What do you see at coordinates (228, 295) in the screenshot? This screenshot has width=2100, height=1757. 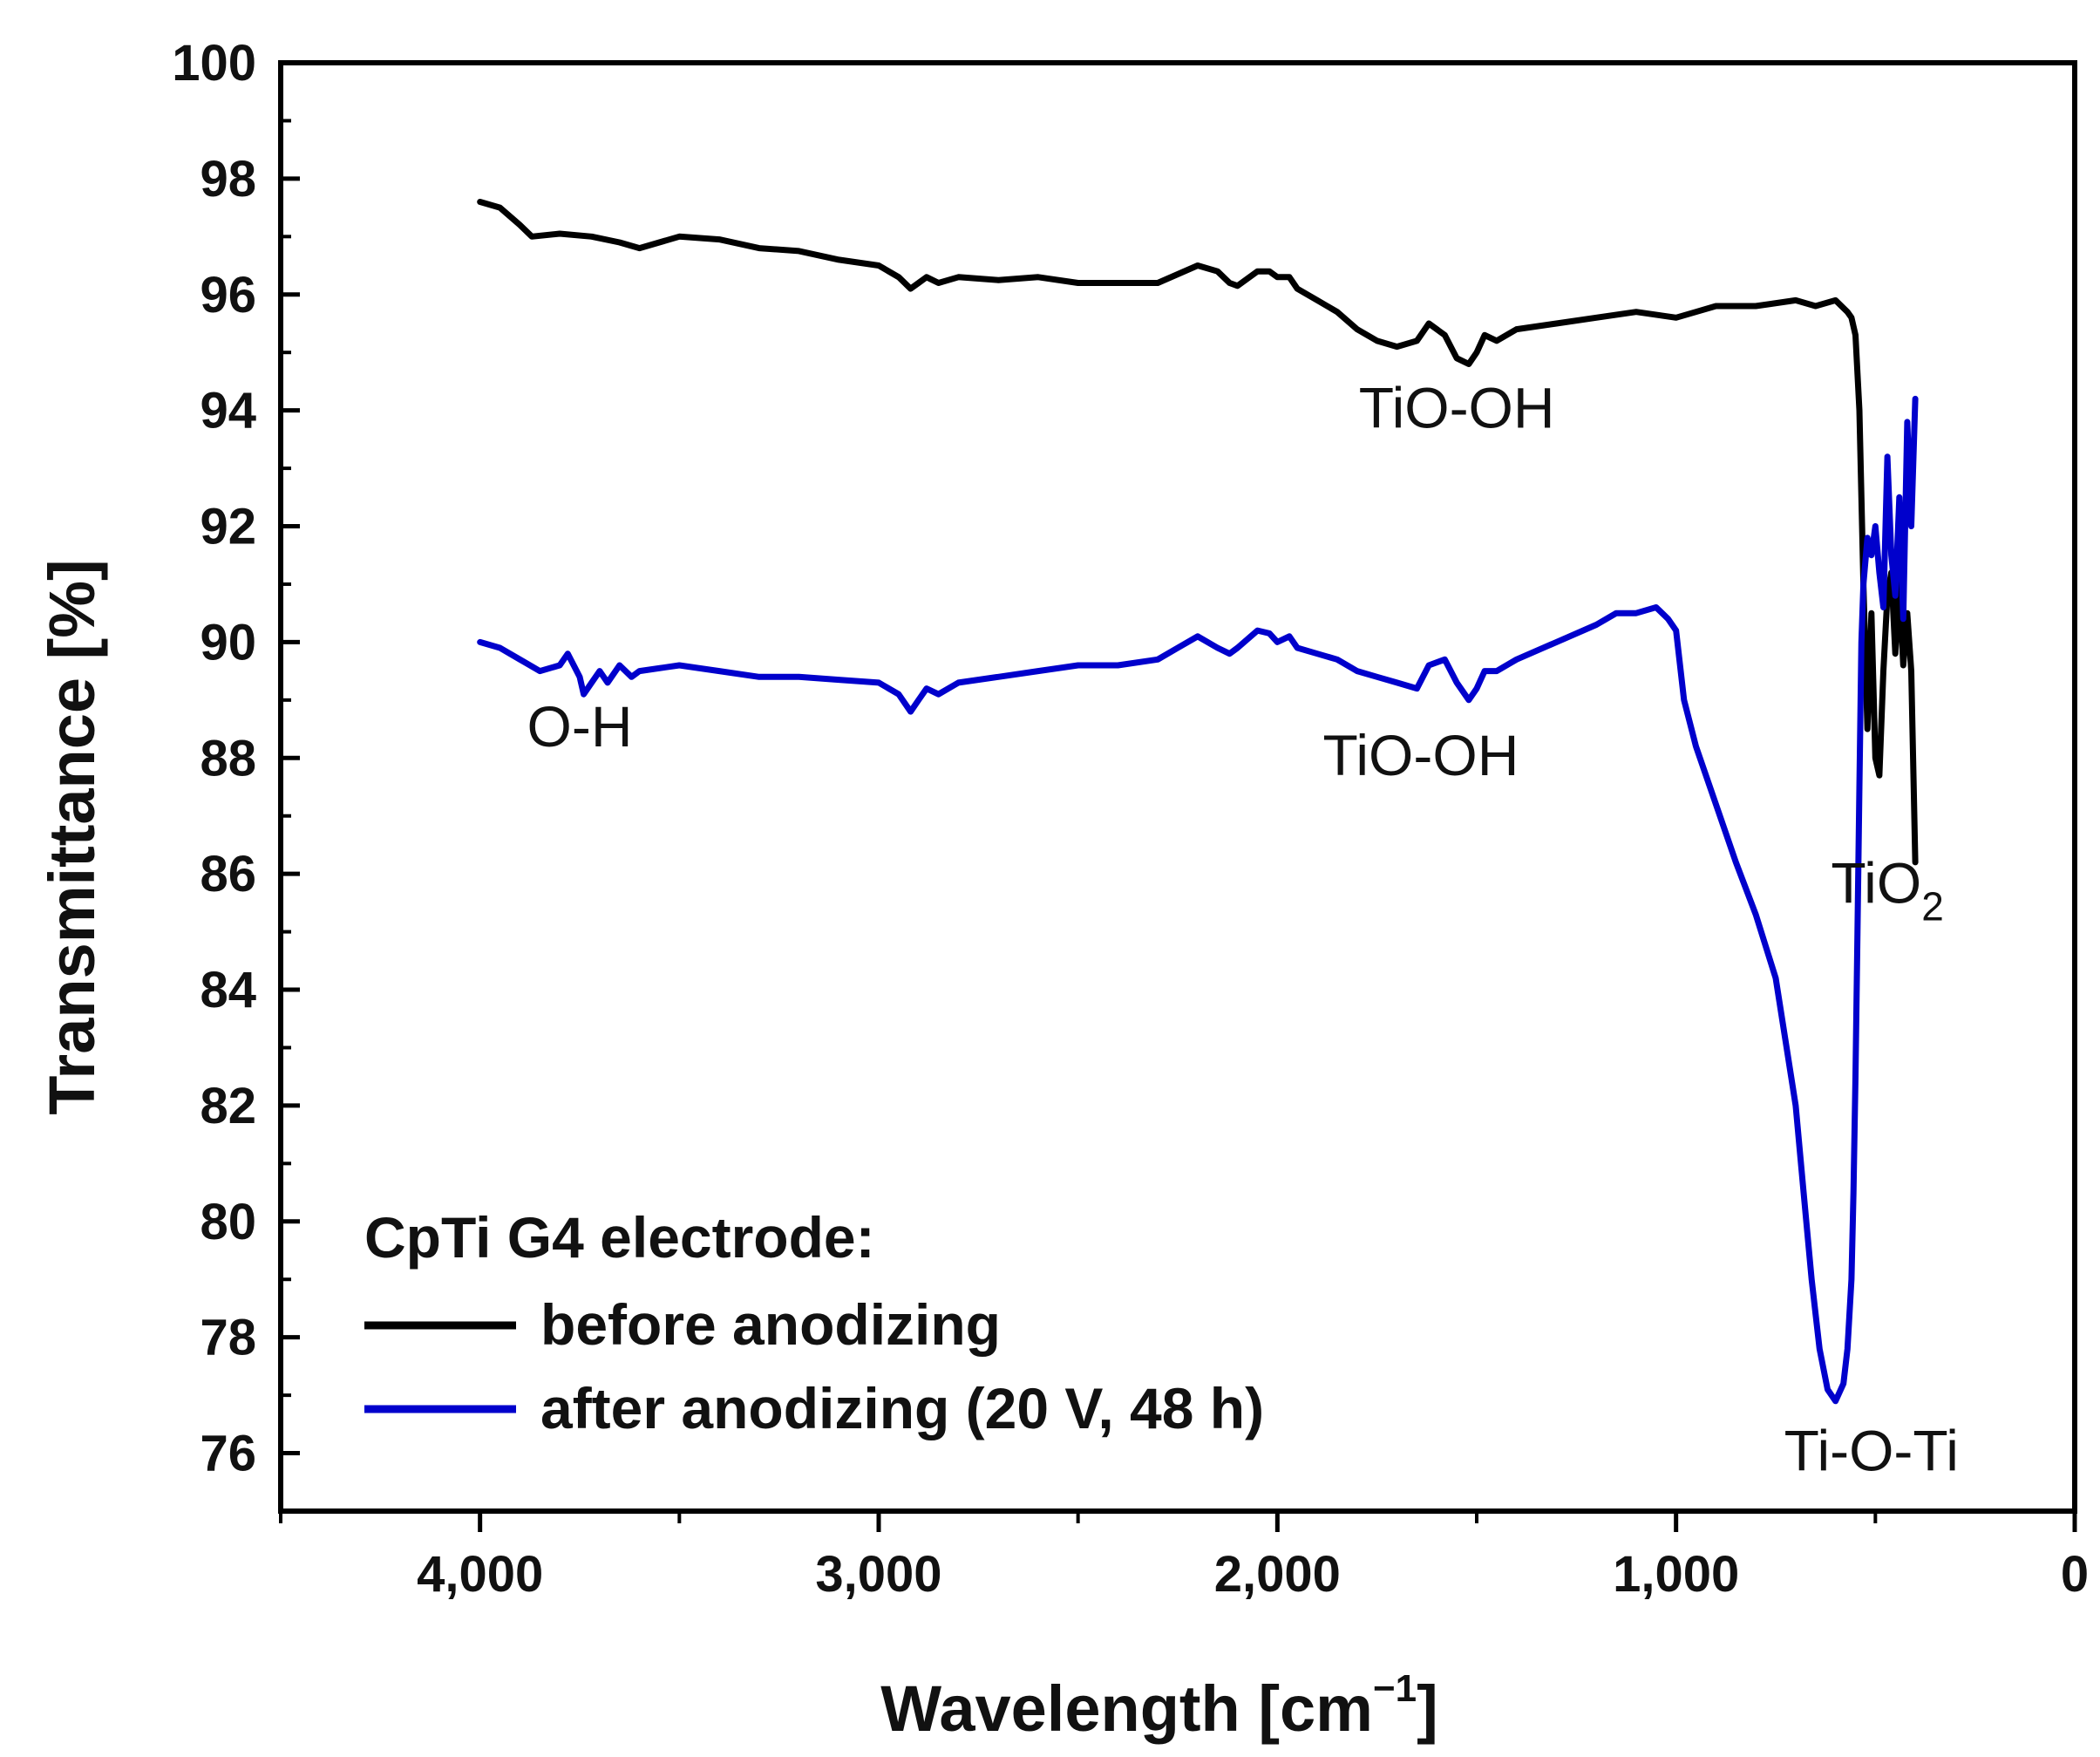 I see `y-tick-label: 96` at bounding box center [228, 295].